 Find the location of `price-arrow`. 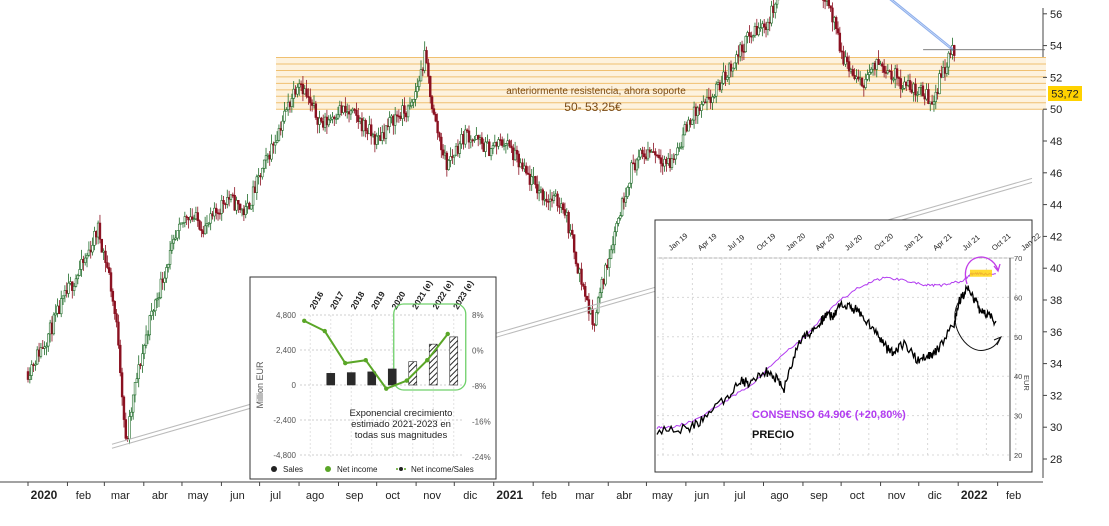

price-arrow is located at coordinates (977, 325).